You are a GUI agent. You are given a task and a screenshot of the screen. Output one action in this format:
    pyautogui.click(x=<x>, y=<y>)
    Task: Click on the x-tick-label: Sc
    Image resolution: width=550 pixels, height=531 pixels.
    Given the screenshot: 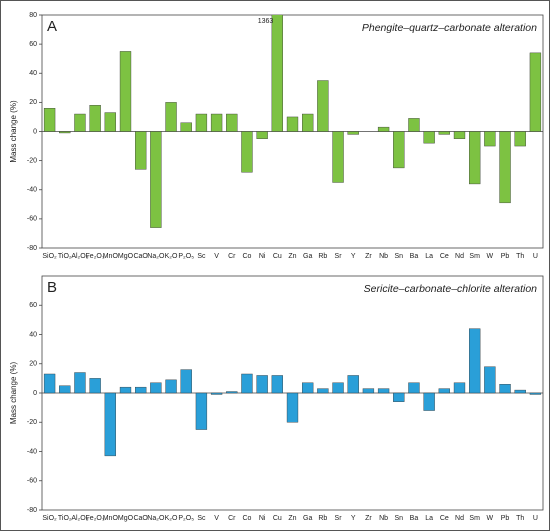 What is the action you would take?
    pyautogui.click(x=201, y=518)
    